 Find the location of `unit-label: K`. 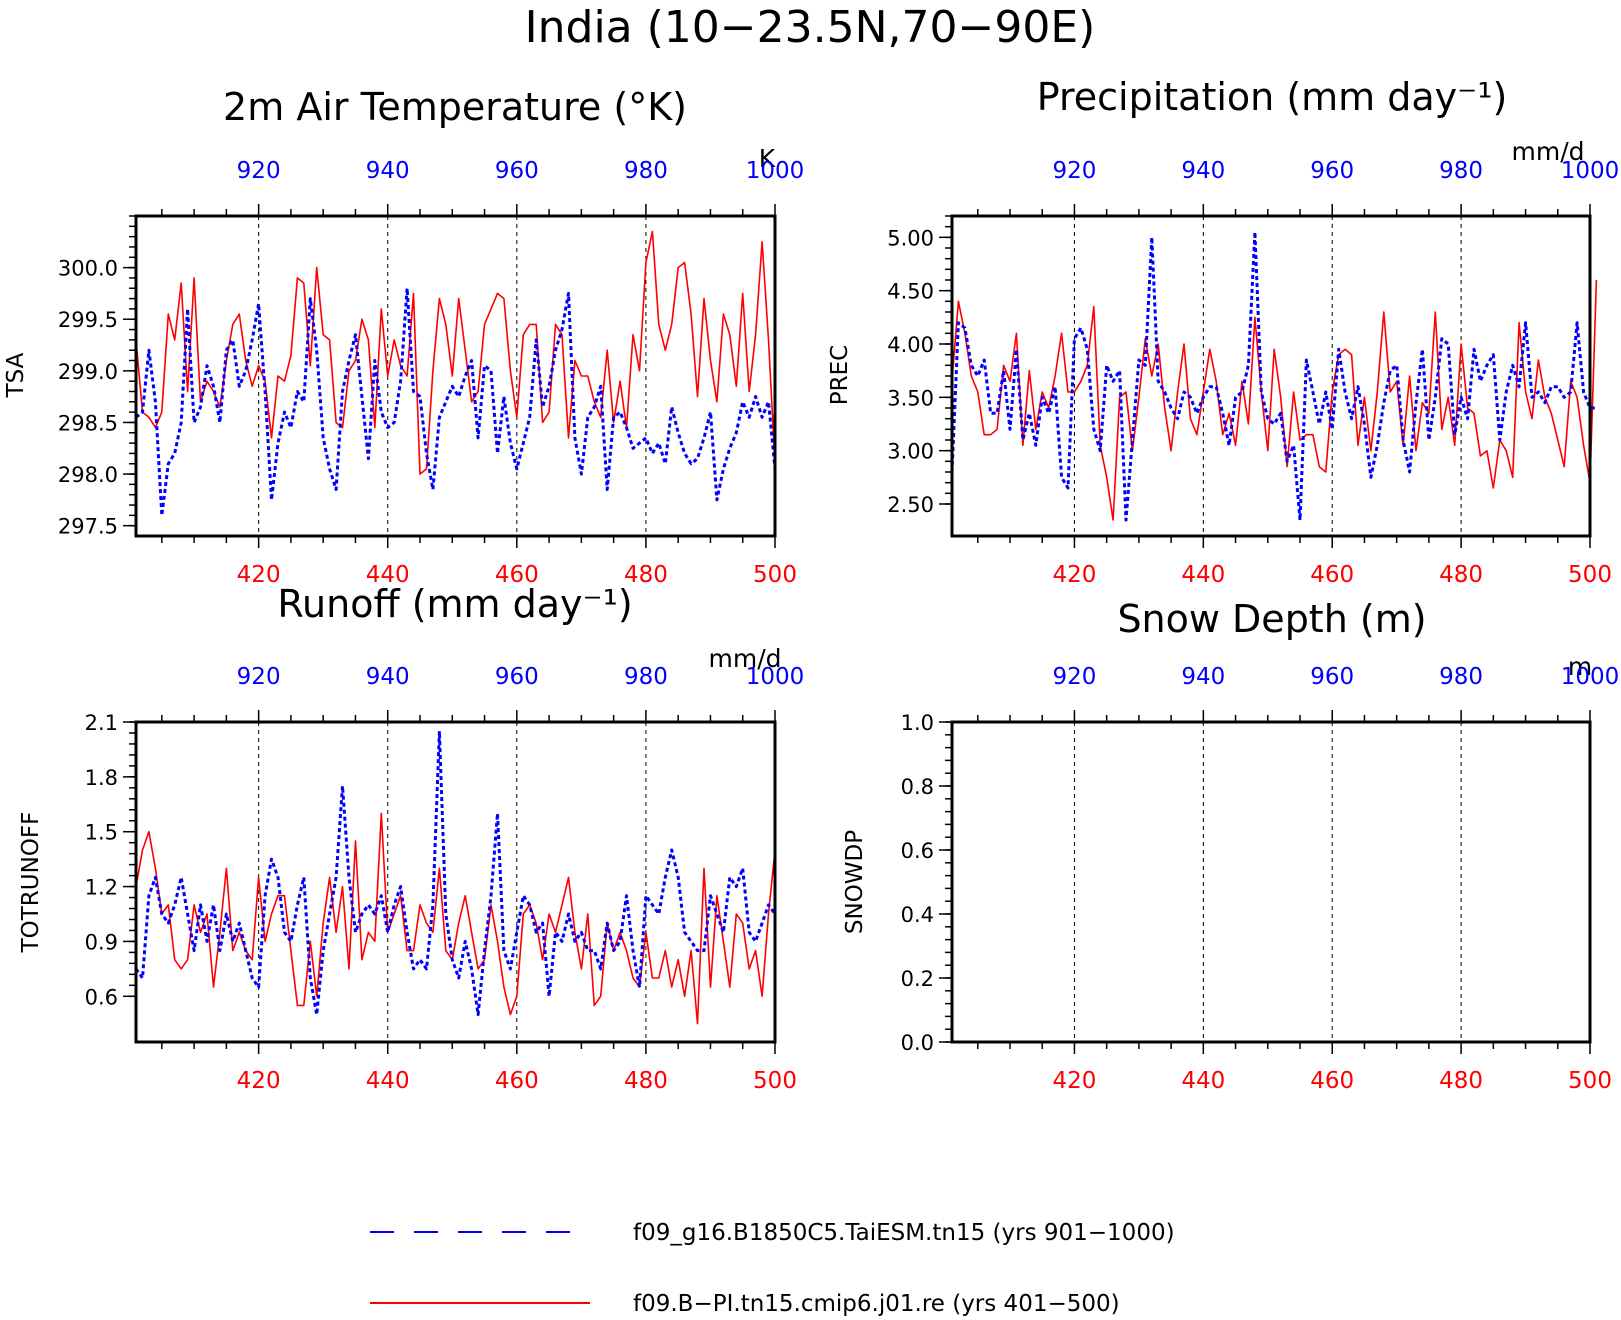

unit-label: K is located at coordinates (767, 158).